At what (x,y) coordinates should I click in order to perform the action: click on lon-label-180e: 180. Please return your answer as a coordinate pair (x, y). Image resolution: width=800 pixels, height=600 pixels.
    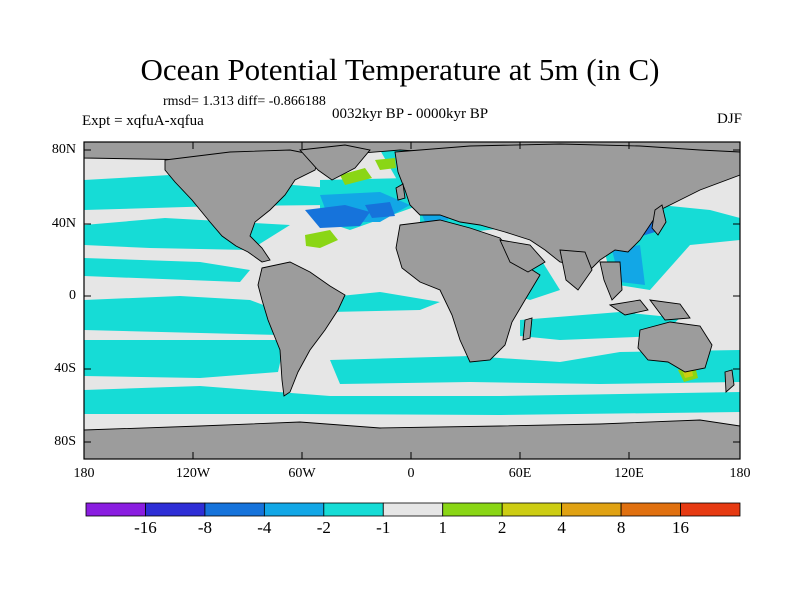
    Looking at the image, I should click on (740, 473).